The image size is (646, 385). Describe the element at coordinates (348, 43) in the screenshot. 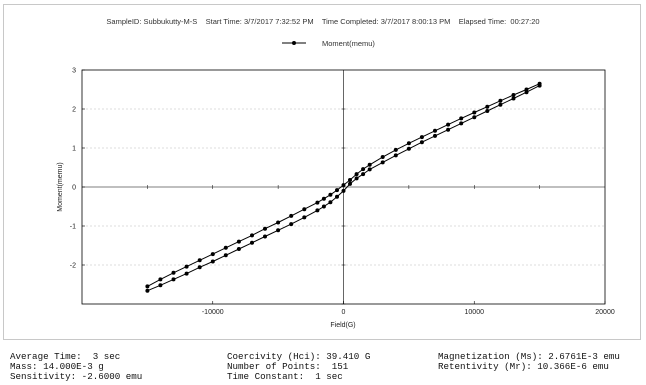

I see `legend-label: Moment(memu)` at that location.